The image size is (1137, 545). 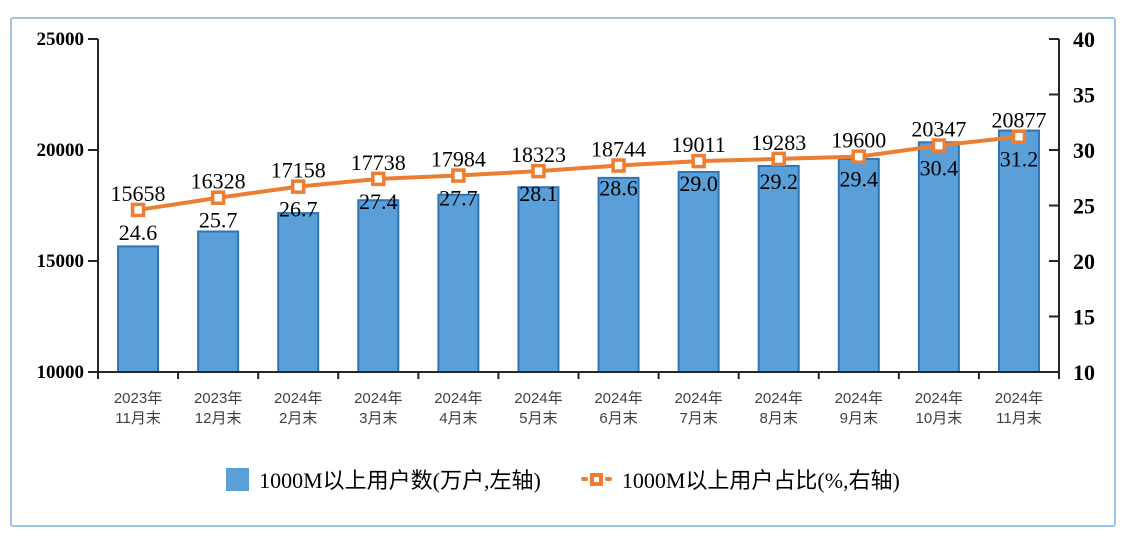 I want to click on bar-value-label: 20347, so click(x=938, y=129).